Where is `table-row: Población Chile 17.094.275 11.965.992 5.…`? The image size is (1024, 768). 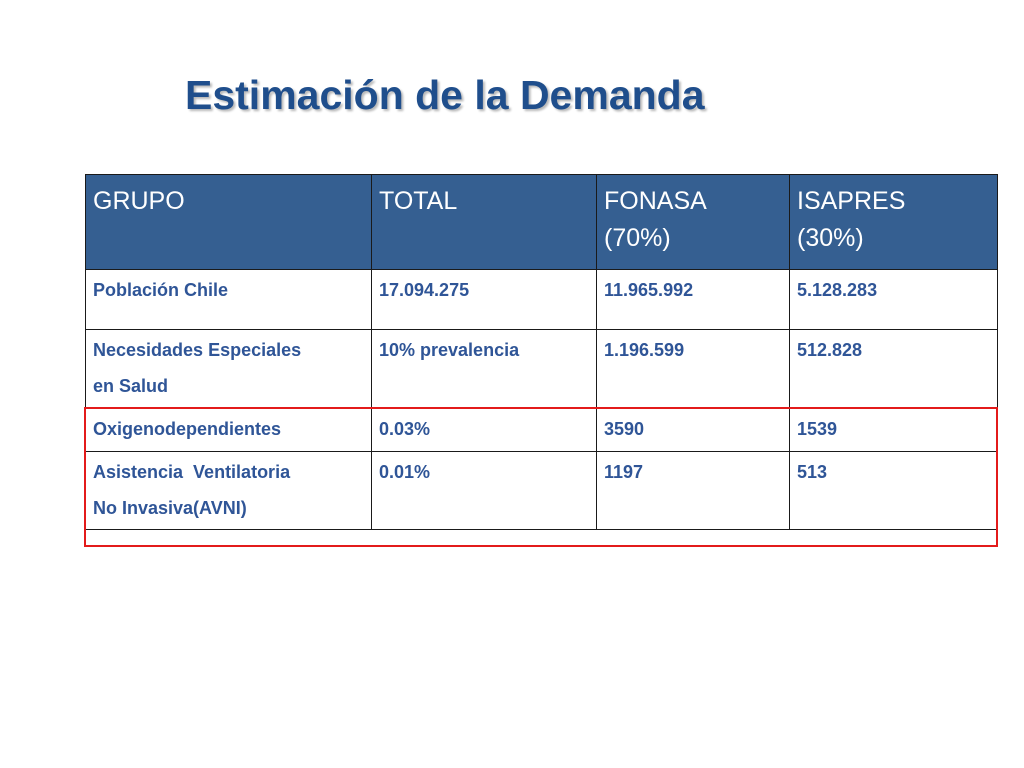
table-row: Población Chile 17.094.275 11.965.992 5.… is located at coordinates (541, 299).